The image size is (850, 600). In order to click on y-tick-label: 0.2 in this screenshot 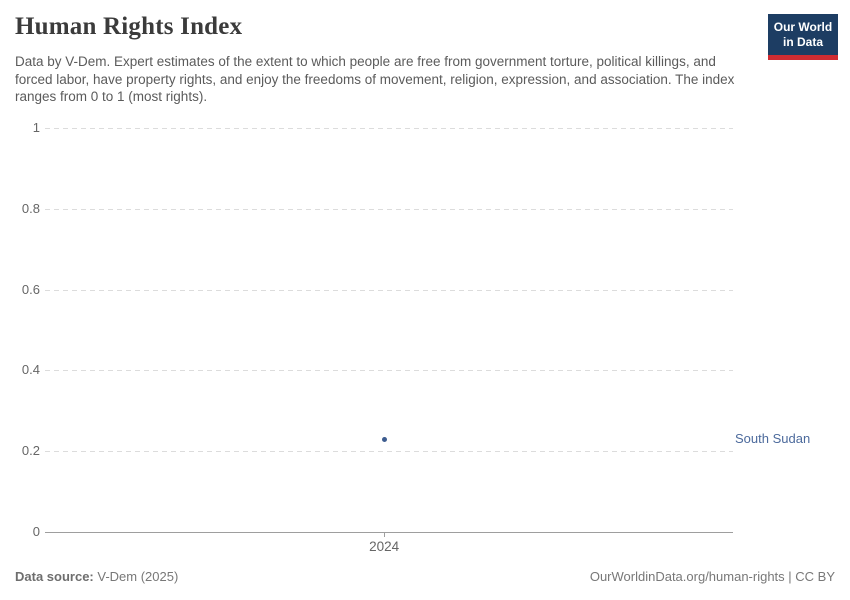, I will do `click(30, 451)`.